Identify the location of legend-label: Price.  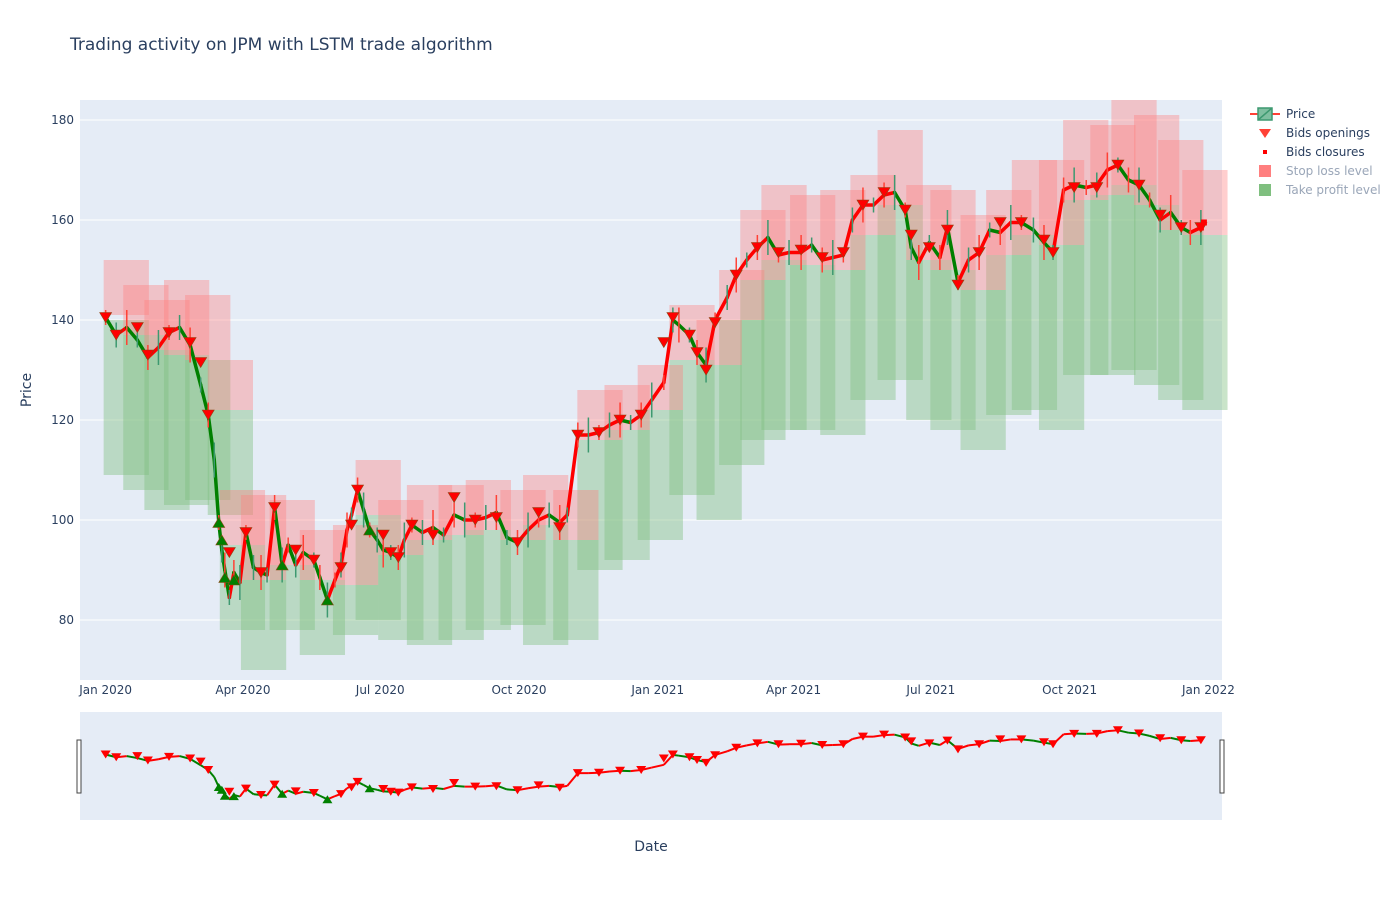
(1300, 114).